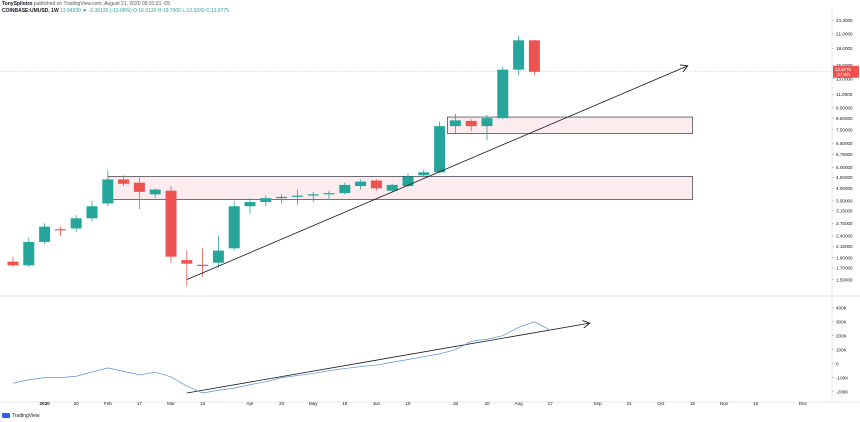  What do you see at coordinates (661, 403) in the screenshot?
I see `time-tick-label: Oct` at bounding box center [661, 403].